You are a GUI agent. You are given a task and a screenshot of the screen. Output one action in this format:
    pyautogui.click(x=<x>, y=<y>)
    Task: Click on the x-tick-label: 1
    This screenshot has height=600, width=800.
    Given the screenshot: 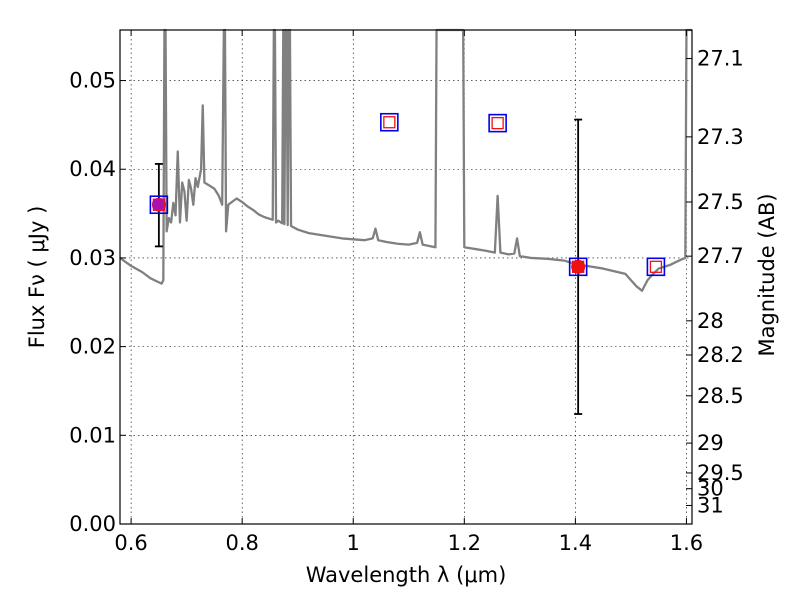 What is the action you would take?
    pyautogui.click(x=353, y=543)
    